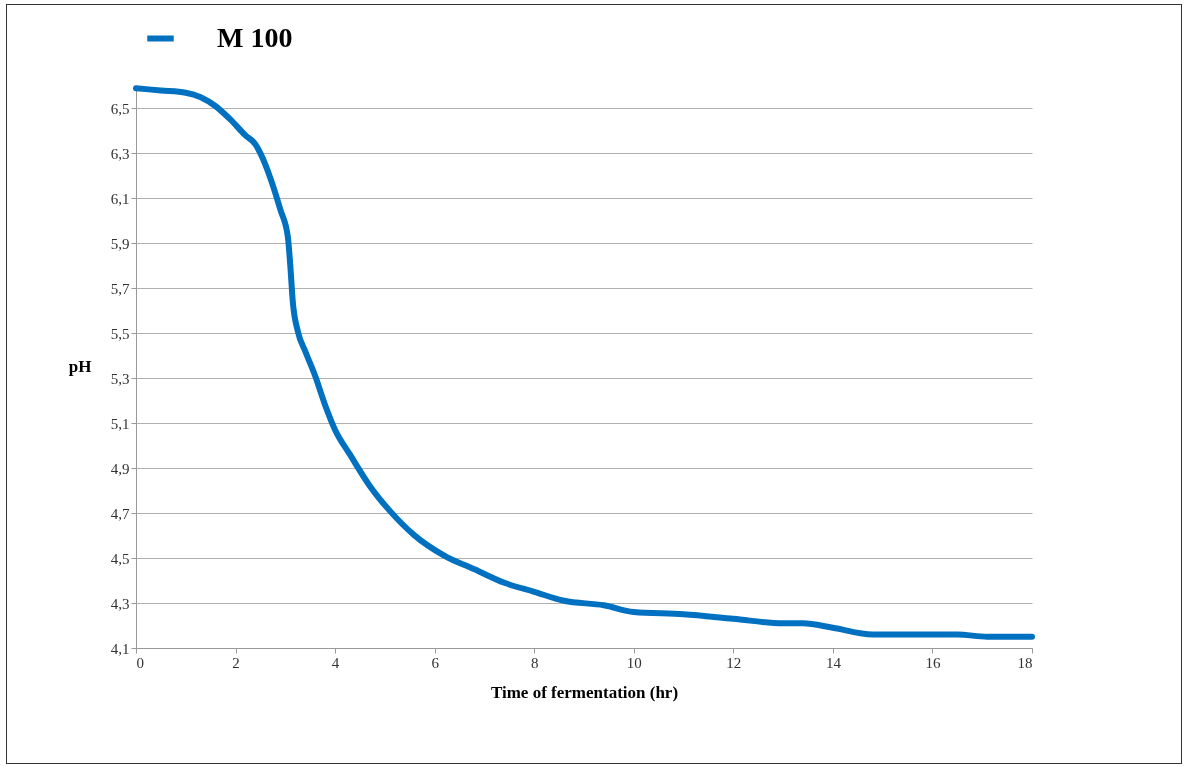 Image resolution: width=1187 pixels, height=767 pixels. I want to click on y-tick-label: 5,5, so click(120, 333).